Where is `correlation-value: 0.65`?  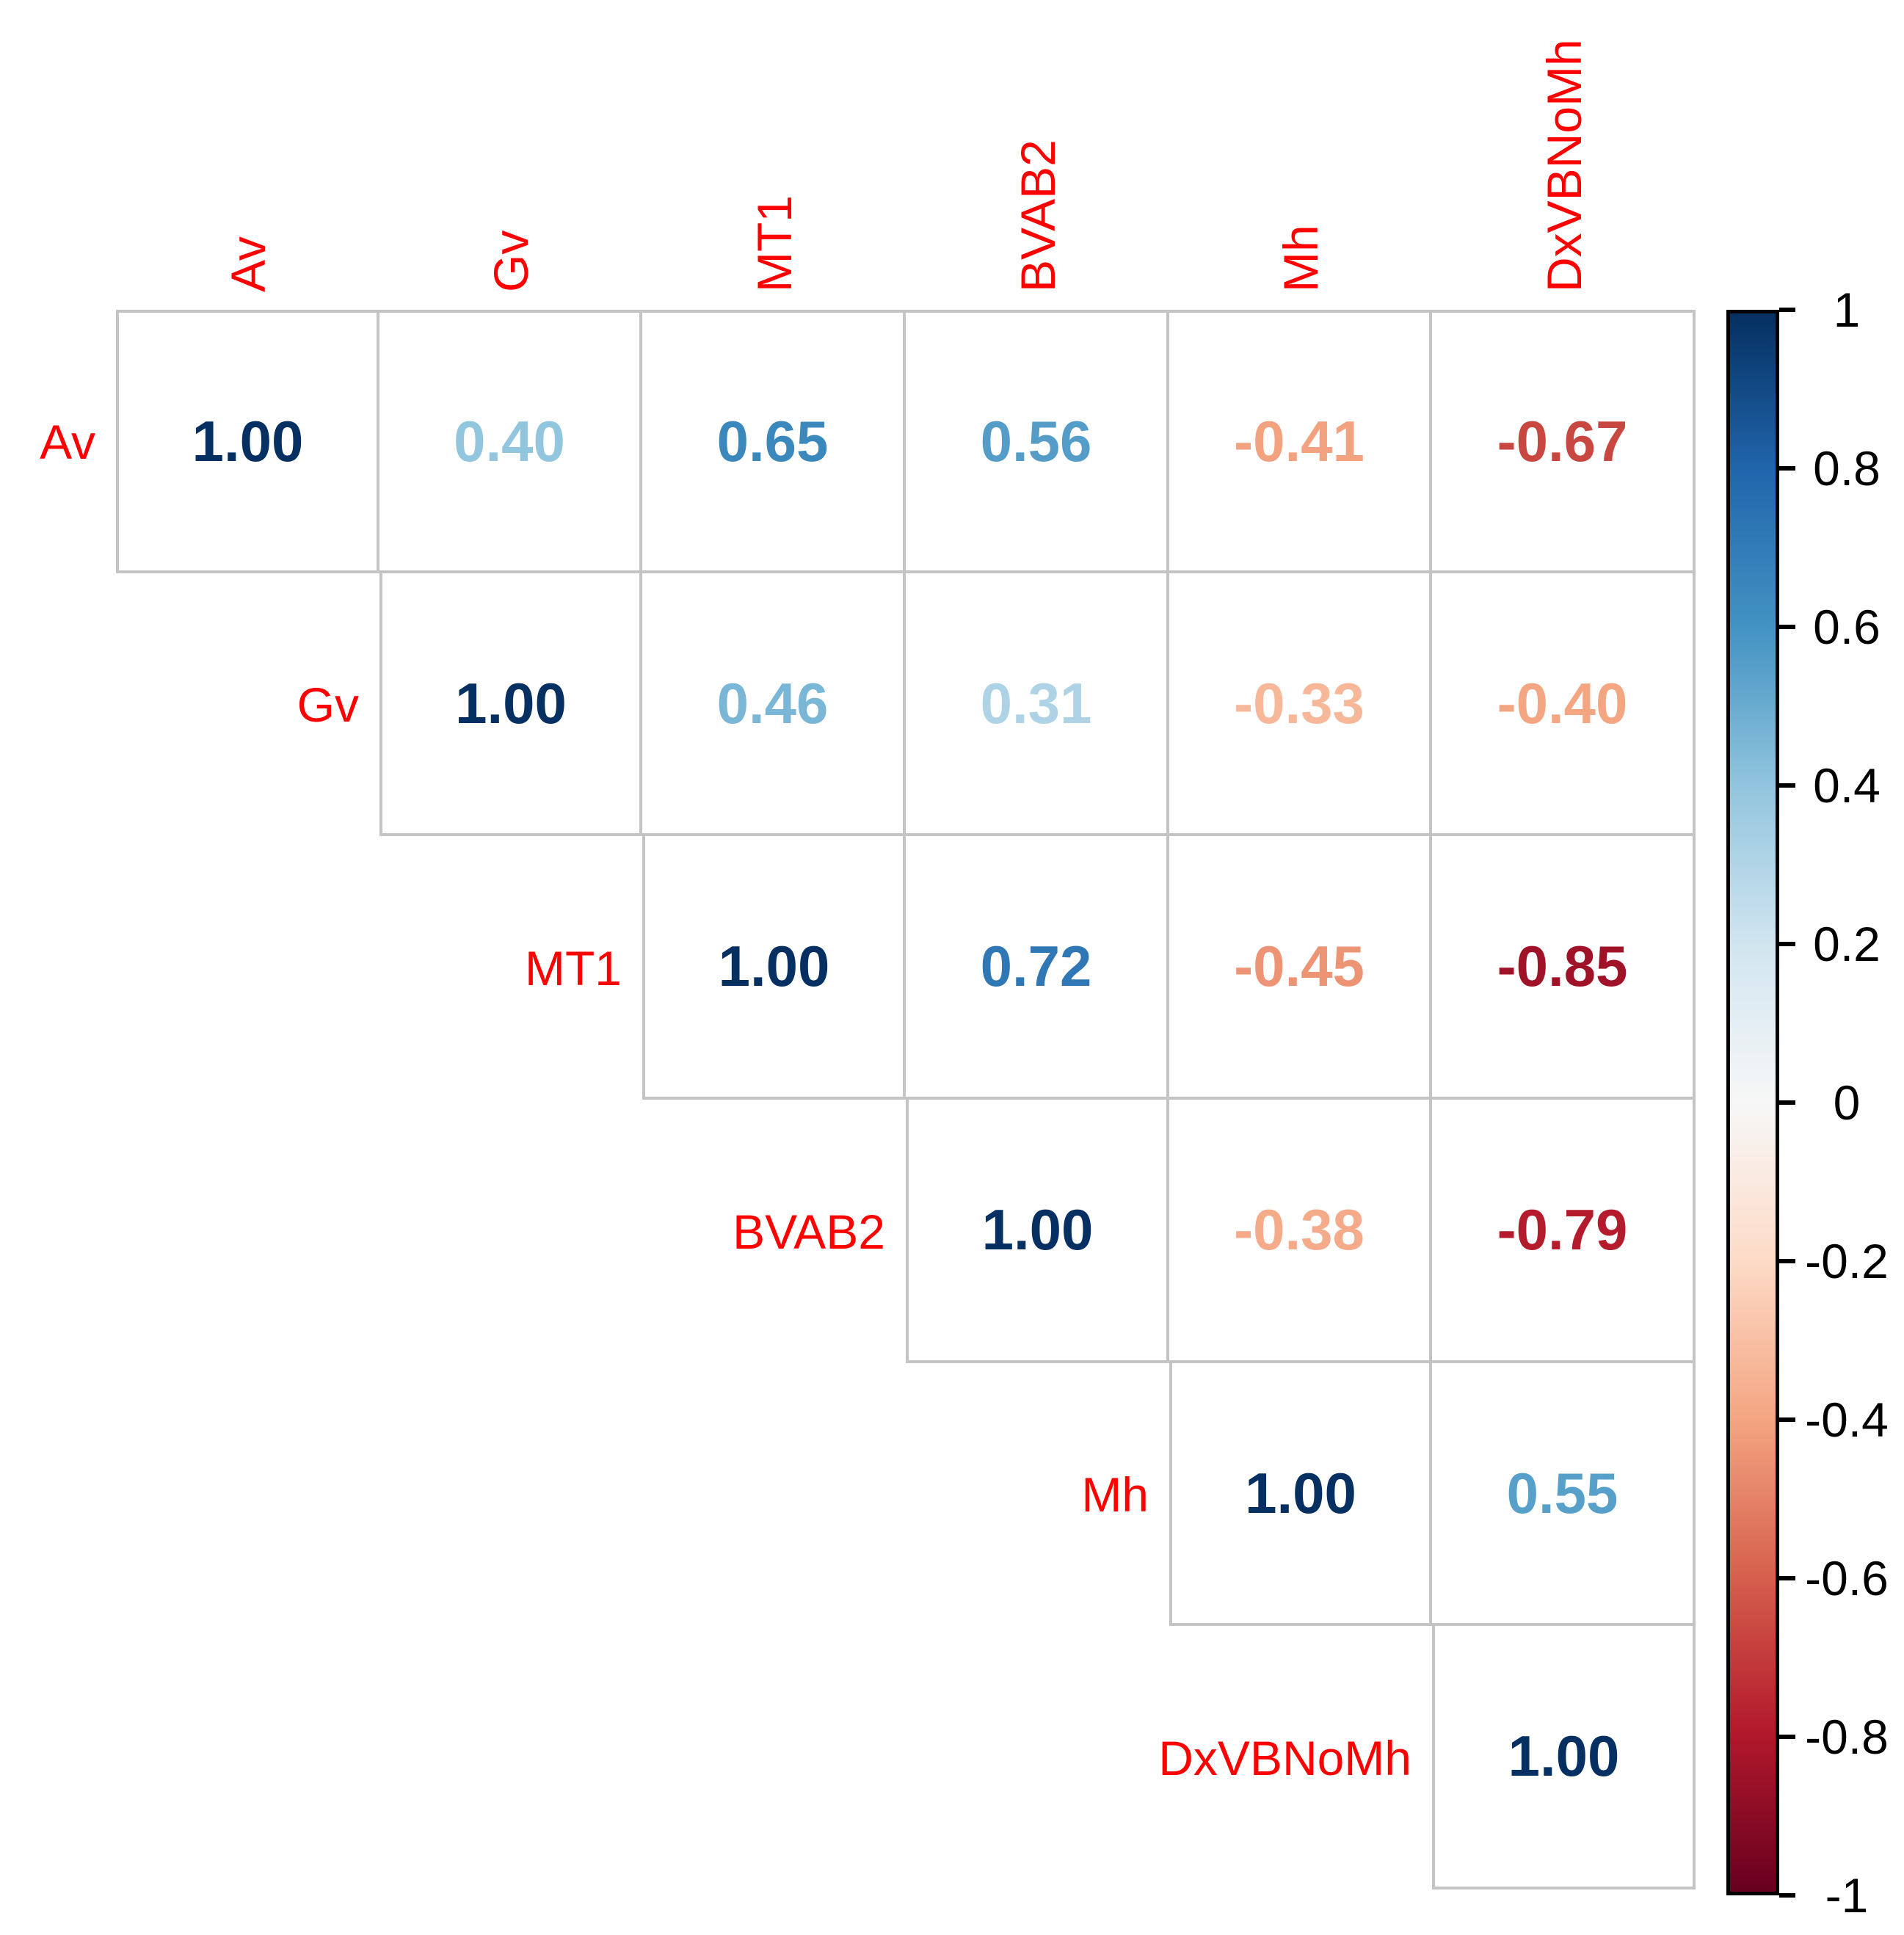 correlation-value: 0.65 is located at coordinates (772, 441).